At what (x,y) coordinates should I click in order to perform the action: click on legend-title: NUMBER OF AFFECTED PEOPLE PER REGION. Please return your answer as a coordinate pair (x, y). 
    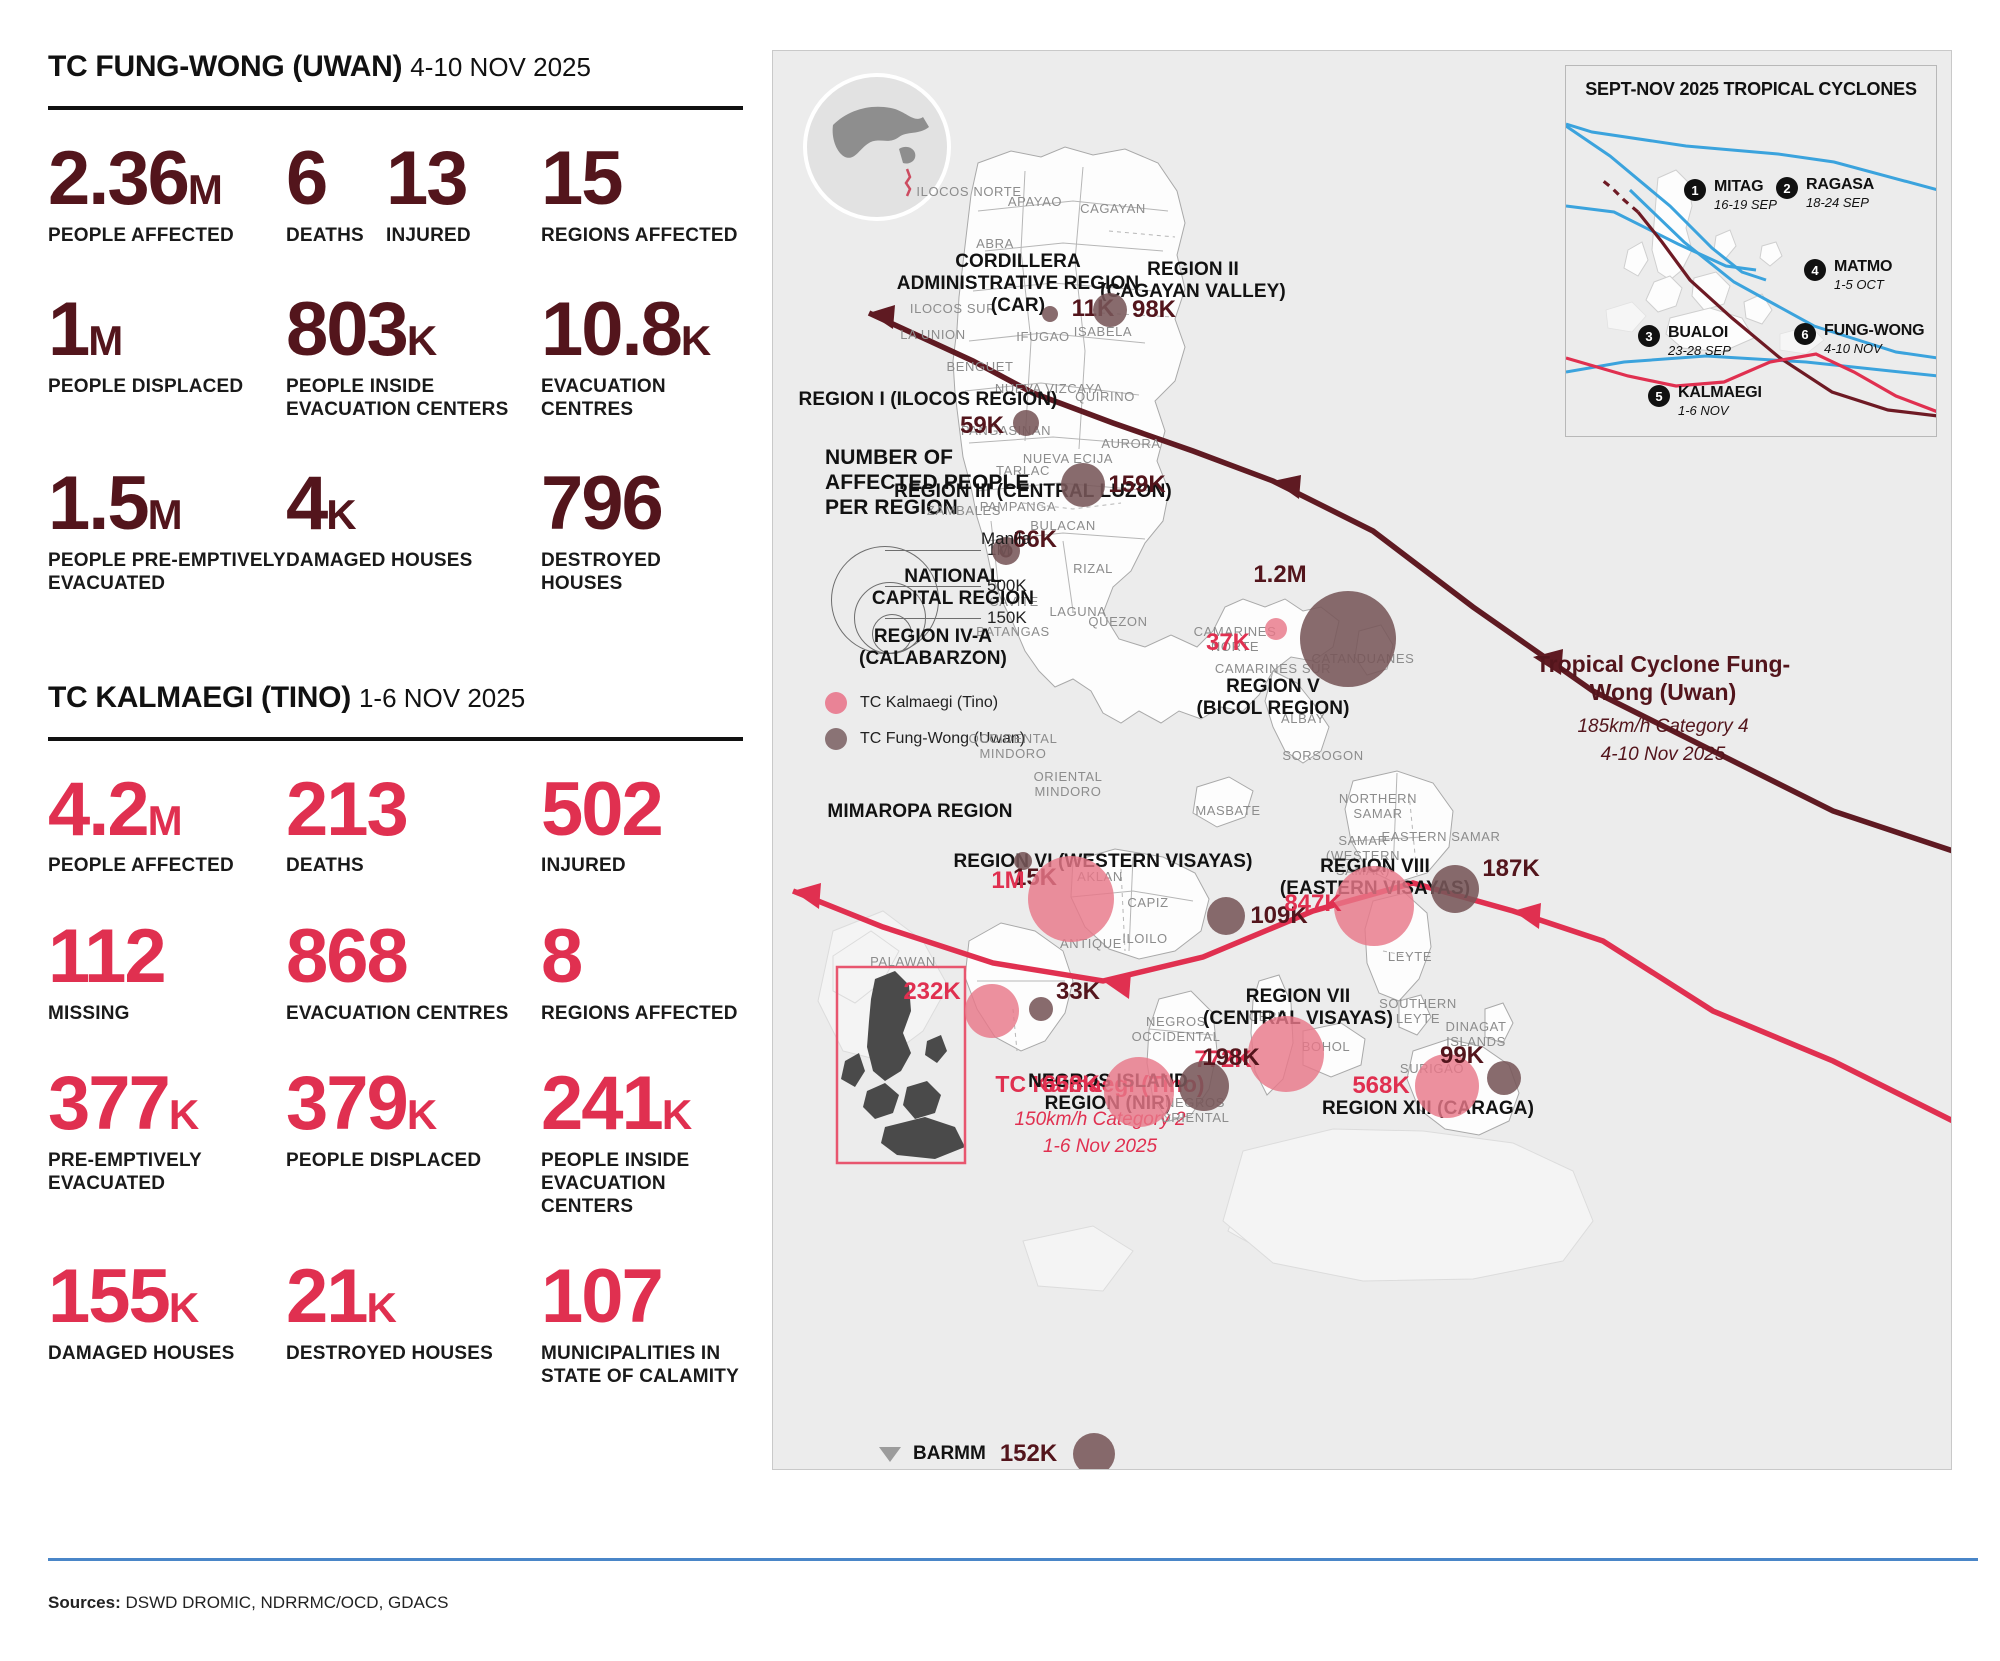
    Looking at the image, I should click on (927, 482).